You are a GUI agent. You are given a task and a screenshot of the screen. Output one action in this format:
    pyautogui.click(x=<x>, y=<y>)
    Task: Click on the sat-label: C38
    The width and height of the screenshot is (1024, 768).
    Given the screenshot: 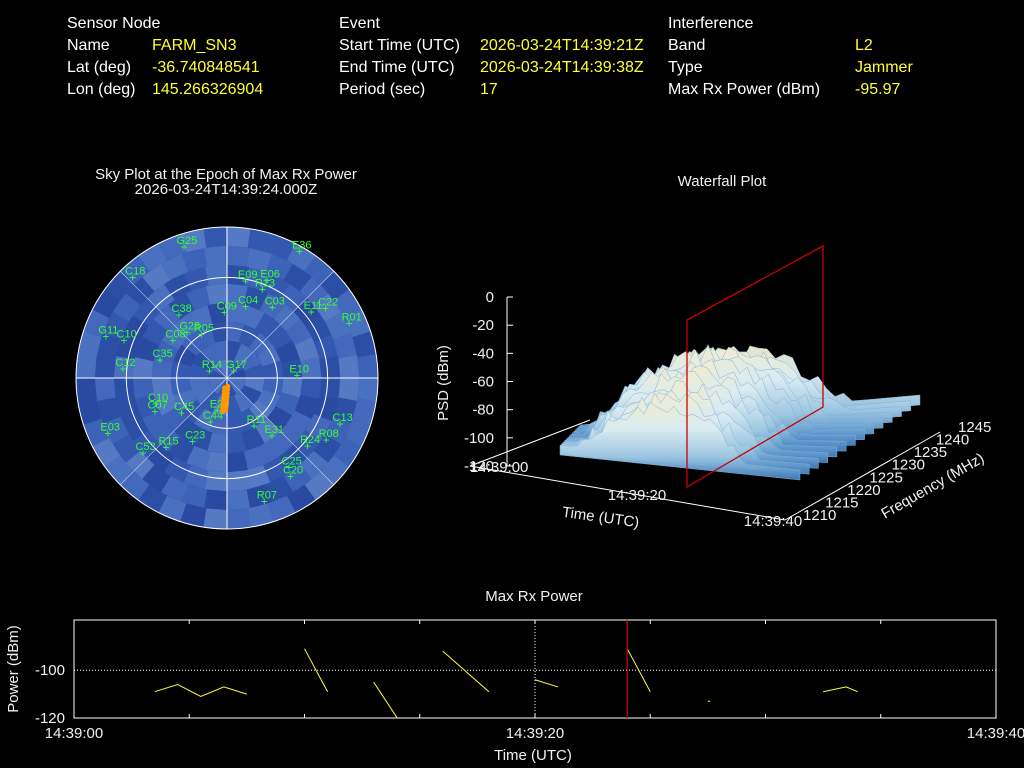 What is the action you would take?
    pyautogui.click(x=182, y=309)
    